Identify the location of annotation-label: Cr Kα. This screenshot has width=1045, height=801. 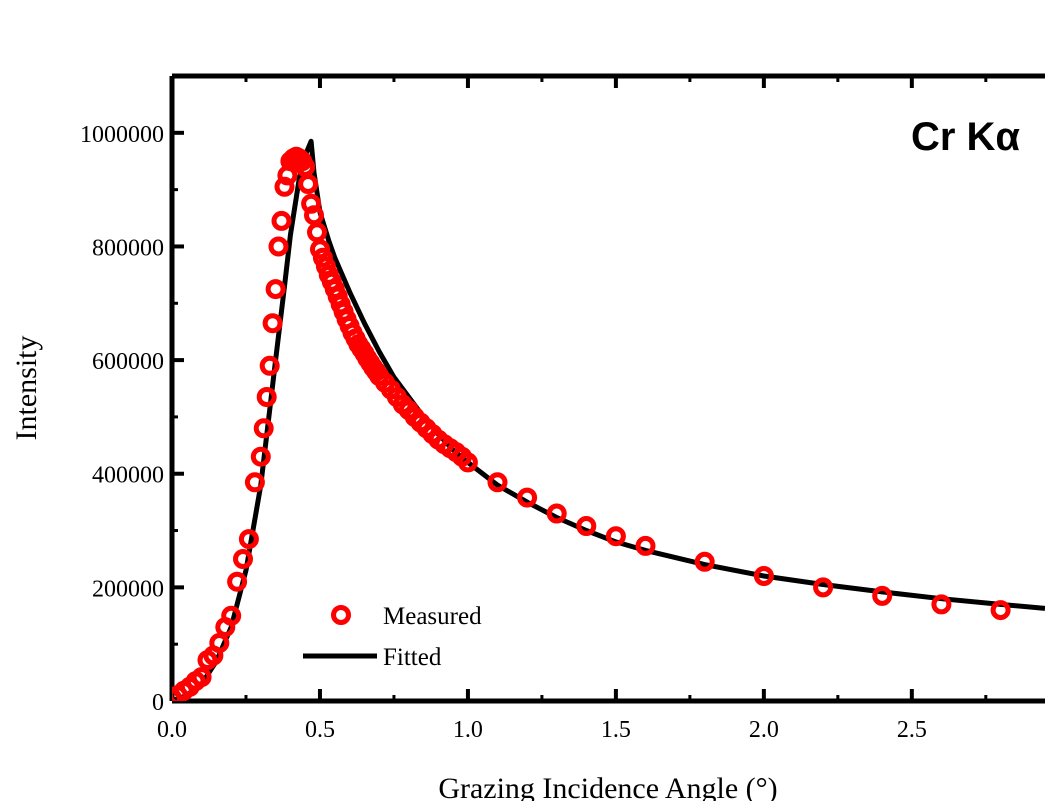
(965, 137).